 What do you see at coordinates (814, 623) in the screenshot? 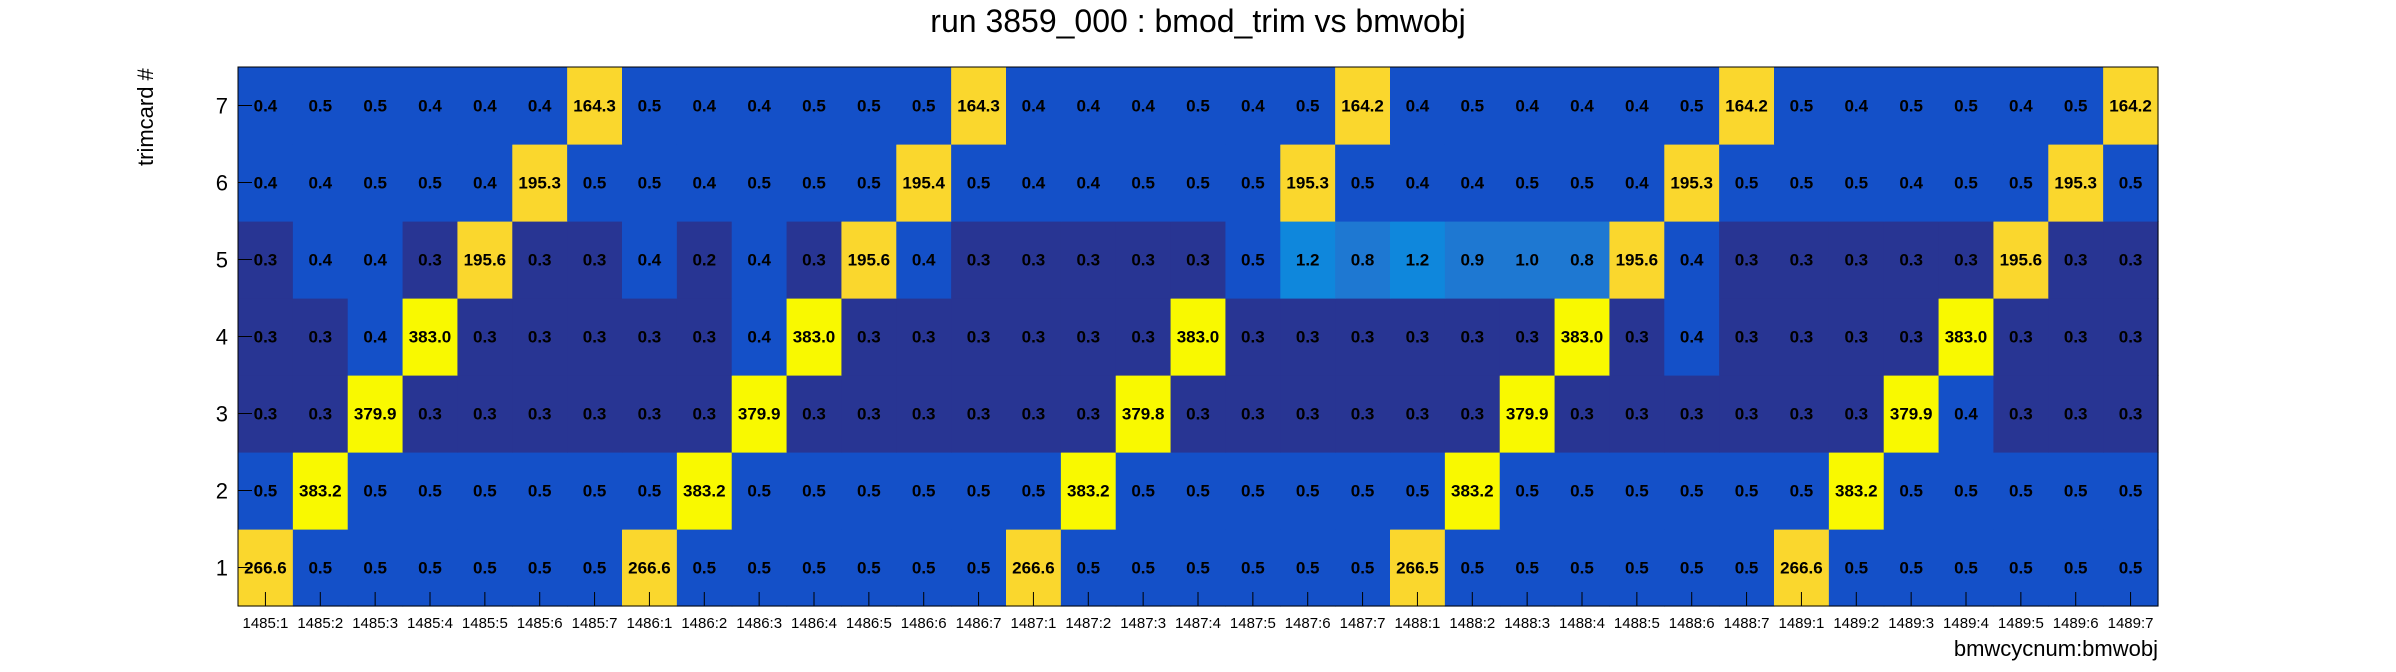
I see `x-tick-label: 1486:4` at bounding box center [814, 623].